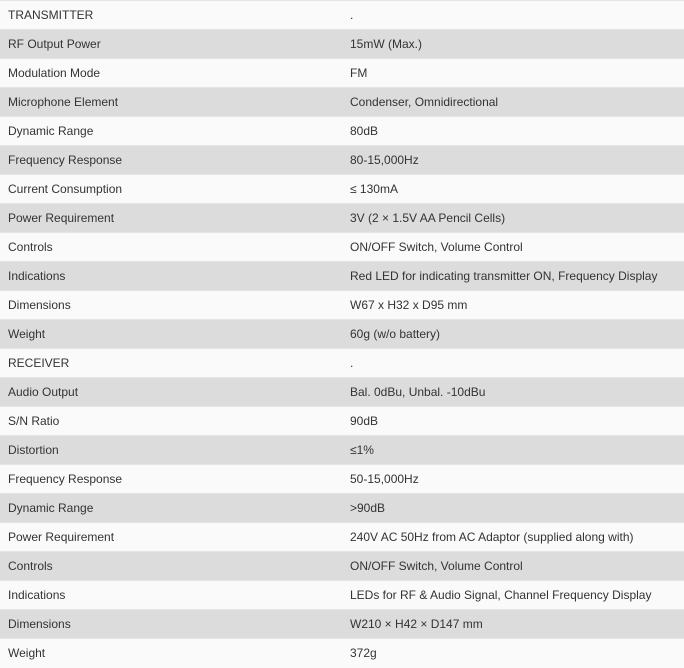 The width and height of the screenshot is (684, 668). I want to click on spec-label: Microphone Element, so click(171, 102).